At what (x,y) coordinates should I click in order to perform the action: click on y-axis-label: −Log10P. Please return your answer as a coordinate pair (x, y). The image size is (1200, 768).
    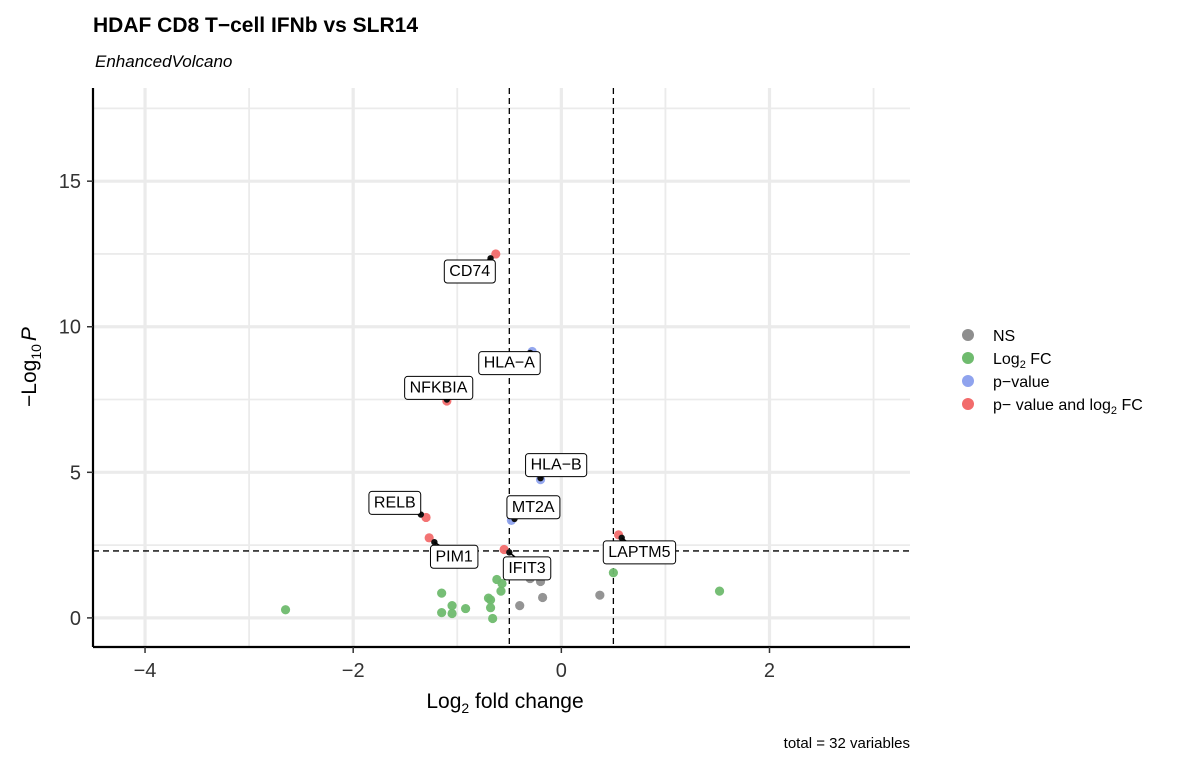
    Looking at the image, I should click on (31, 367).